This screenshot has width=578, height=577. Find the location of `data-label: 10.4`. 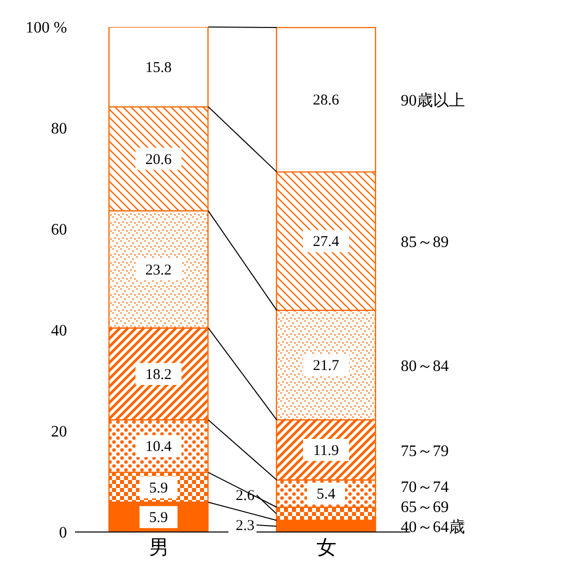

data-label: 10.4 is located at coordinates (158, 447).